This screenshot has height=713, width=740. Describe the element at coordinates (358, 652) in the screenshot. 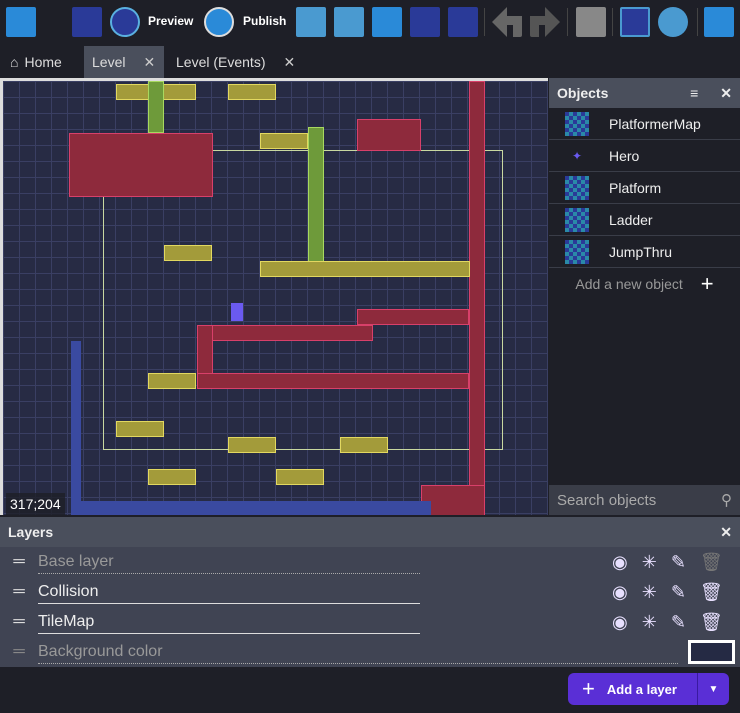

I see `background-color-label: Background color` at that location.